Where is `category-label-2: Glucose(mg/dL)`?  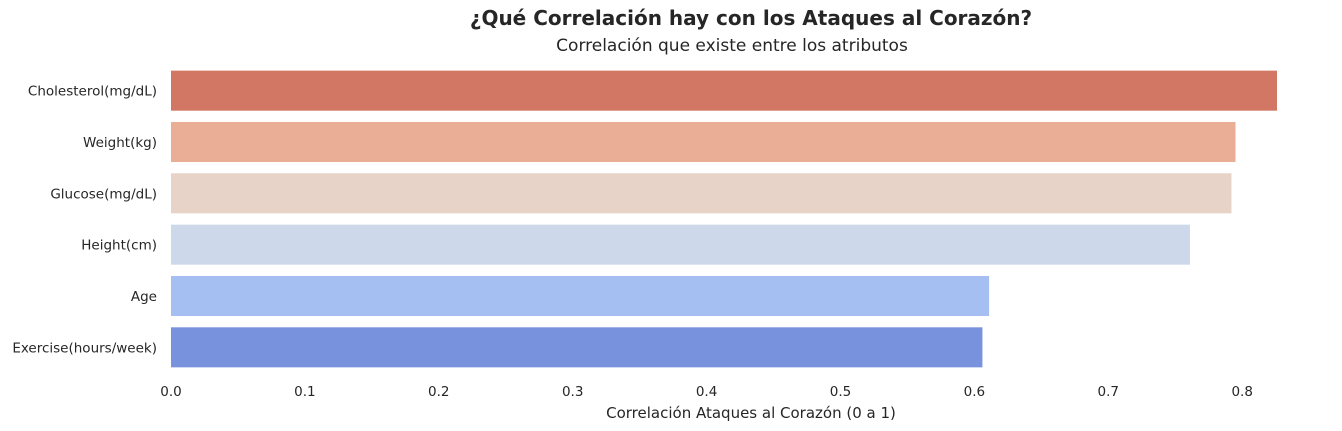 category-label-2: Glucose(mg/dL) is located at coordinates (103, 194).